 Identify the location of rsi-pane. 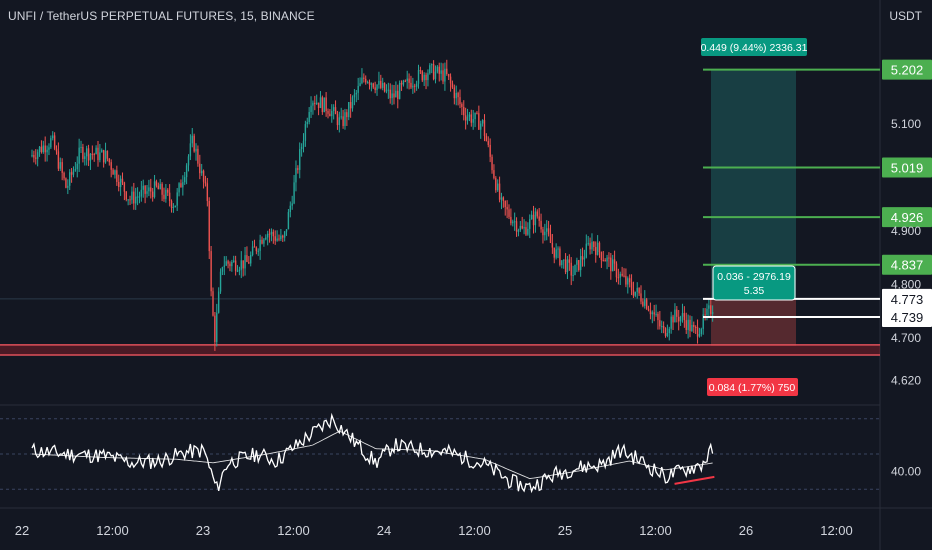
(440, 453).